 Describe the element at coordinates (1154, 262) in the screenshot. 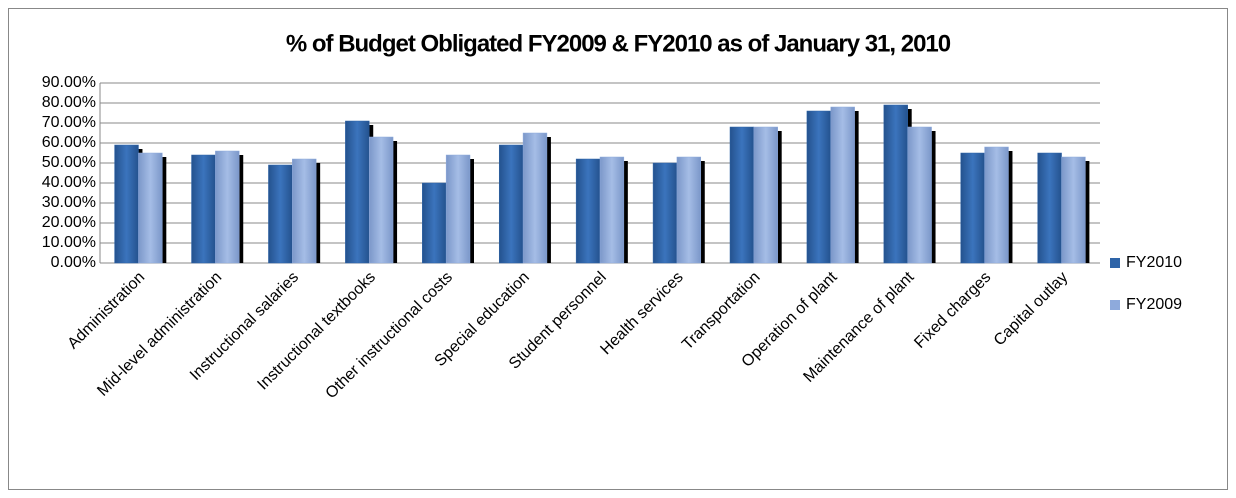

I see `legend-label: FY2010` at that location.